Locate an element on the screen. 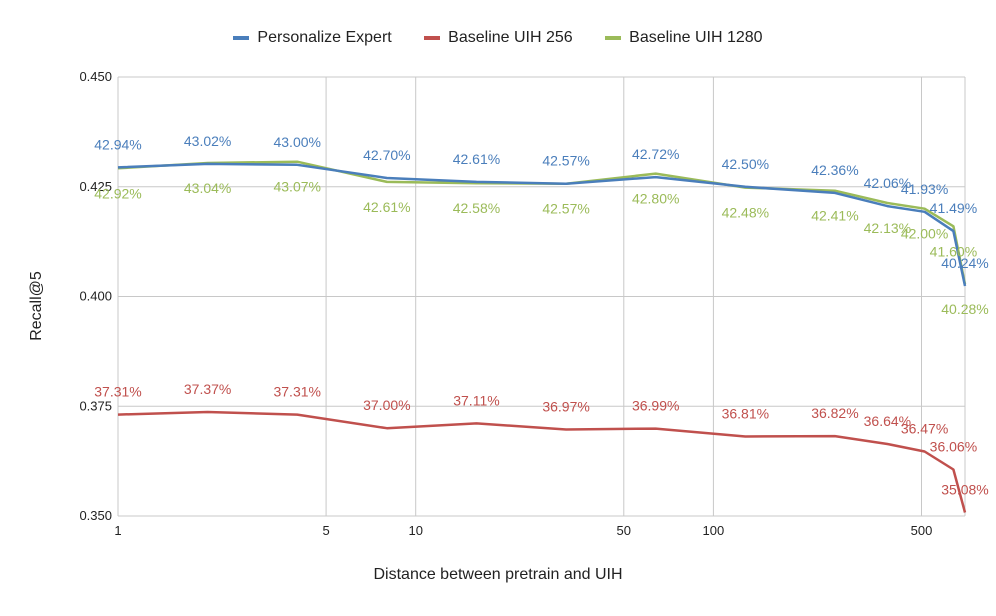 This screenshot has width=996, height=616. data-label: 36.47% is located at coordinates (924, 428).